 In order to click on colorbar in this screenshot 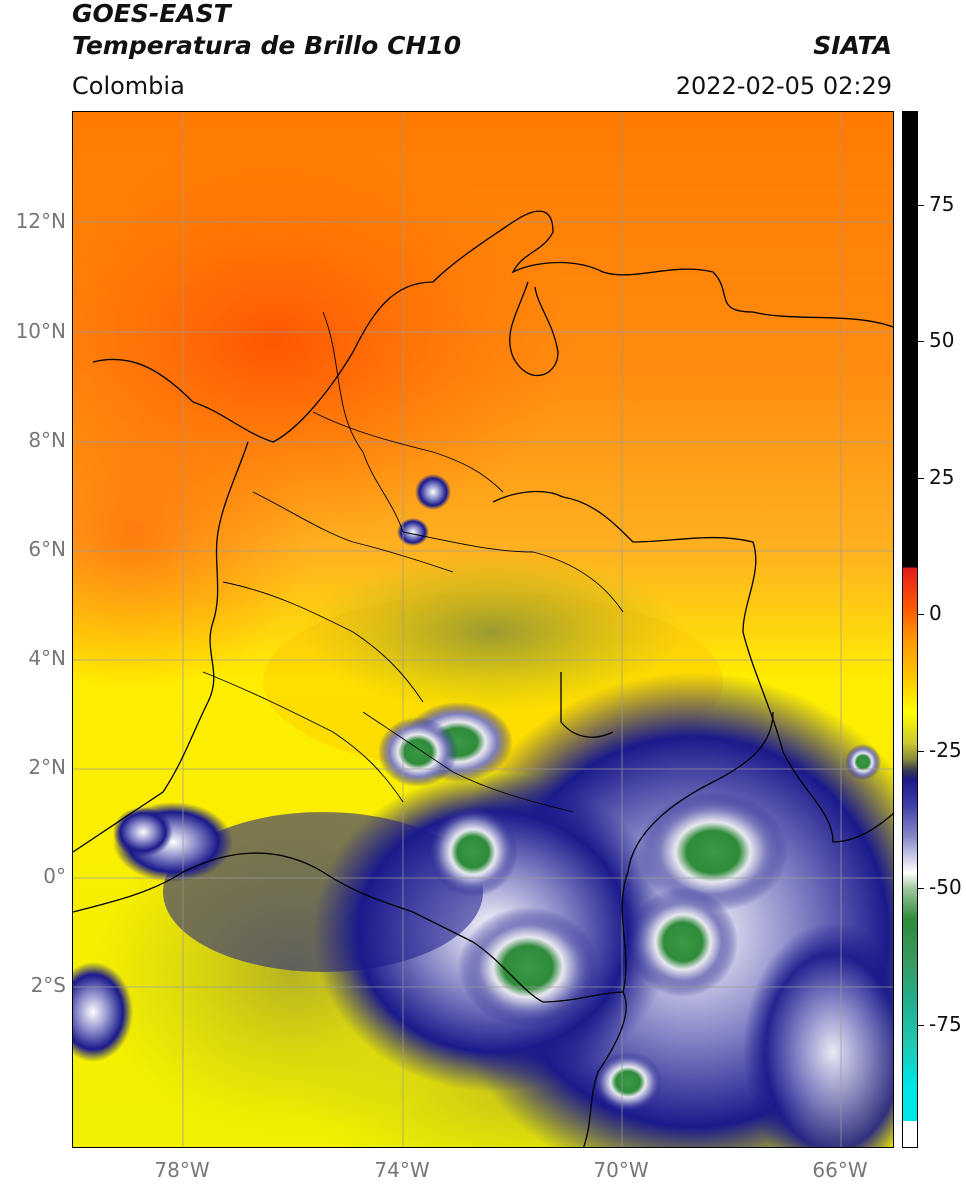, I will do `click(910, 629)`.